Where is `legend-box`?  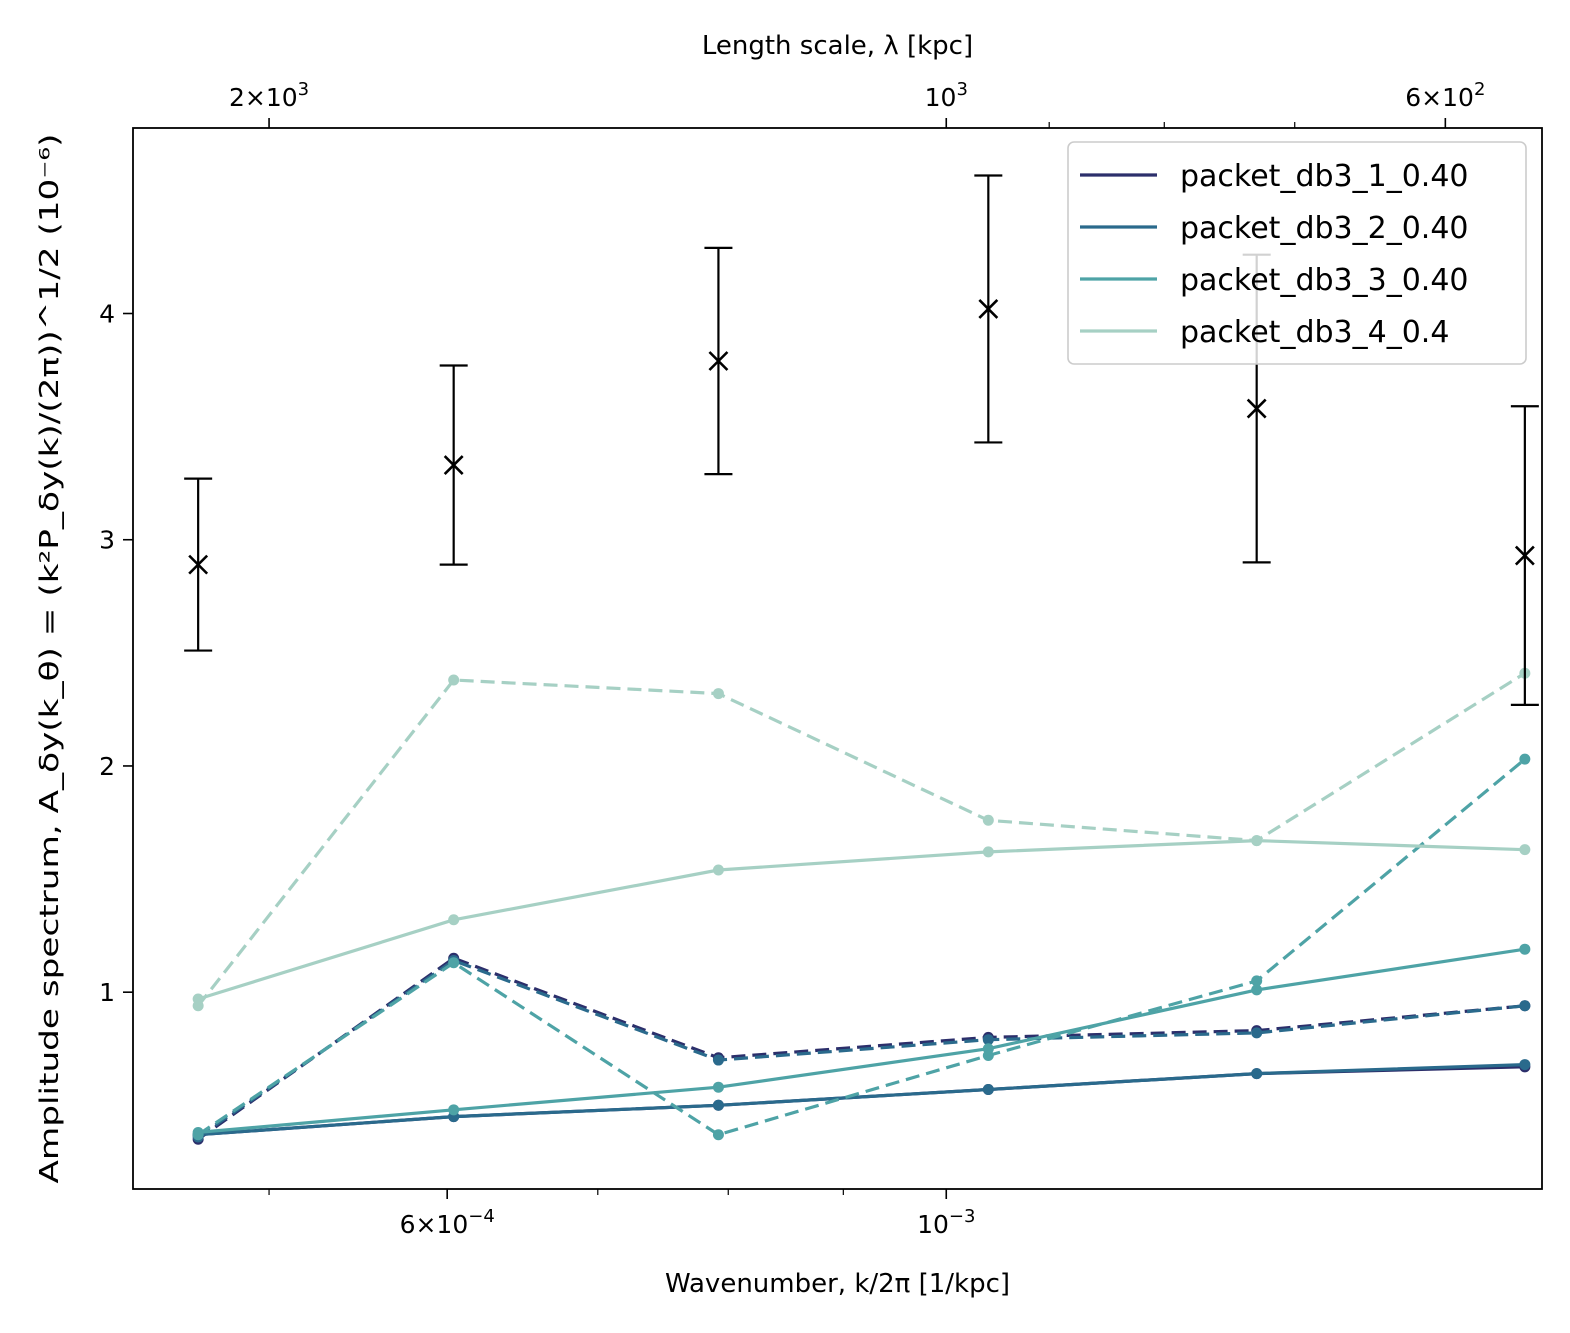
legend-box is located at coordinates (1297, 253).